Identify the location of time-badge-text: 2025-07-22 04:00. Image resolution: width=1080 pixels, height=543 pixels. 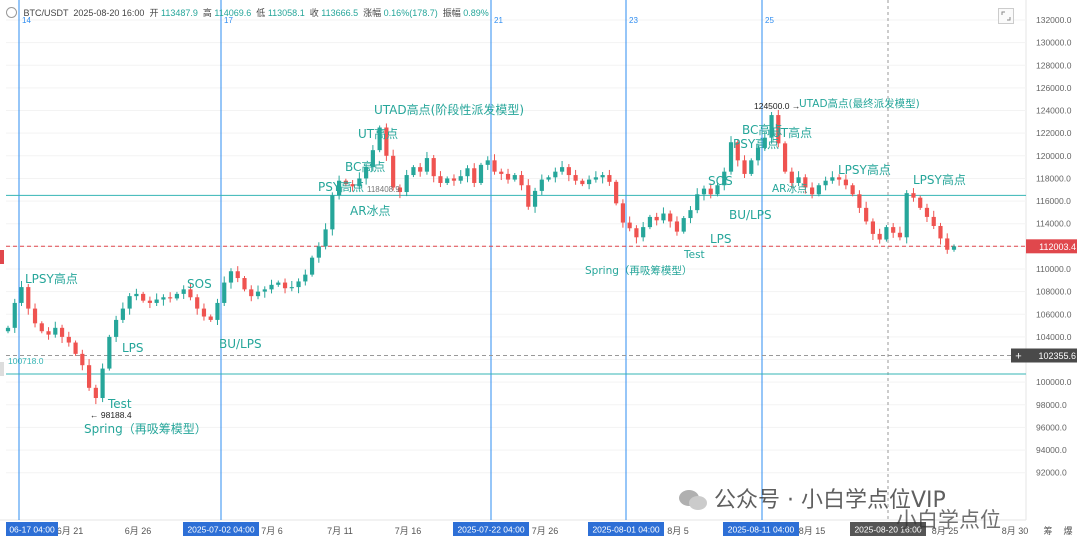
(490, 530).